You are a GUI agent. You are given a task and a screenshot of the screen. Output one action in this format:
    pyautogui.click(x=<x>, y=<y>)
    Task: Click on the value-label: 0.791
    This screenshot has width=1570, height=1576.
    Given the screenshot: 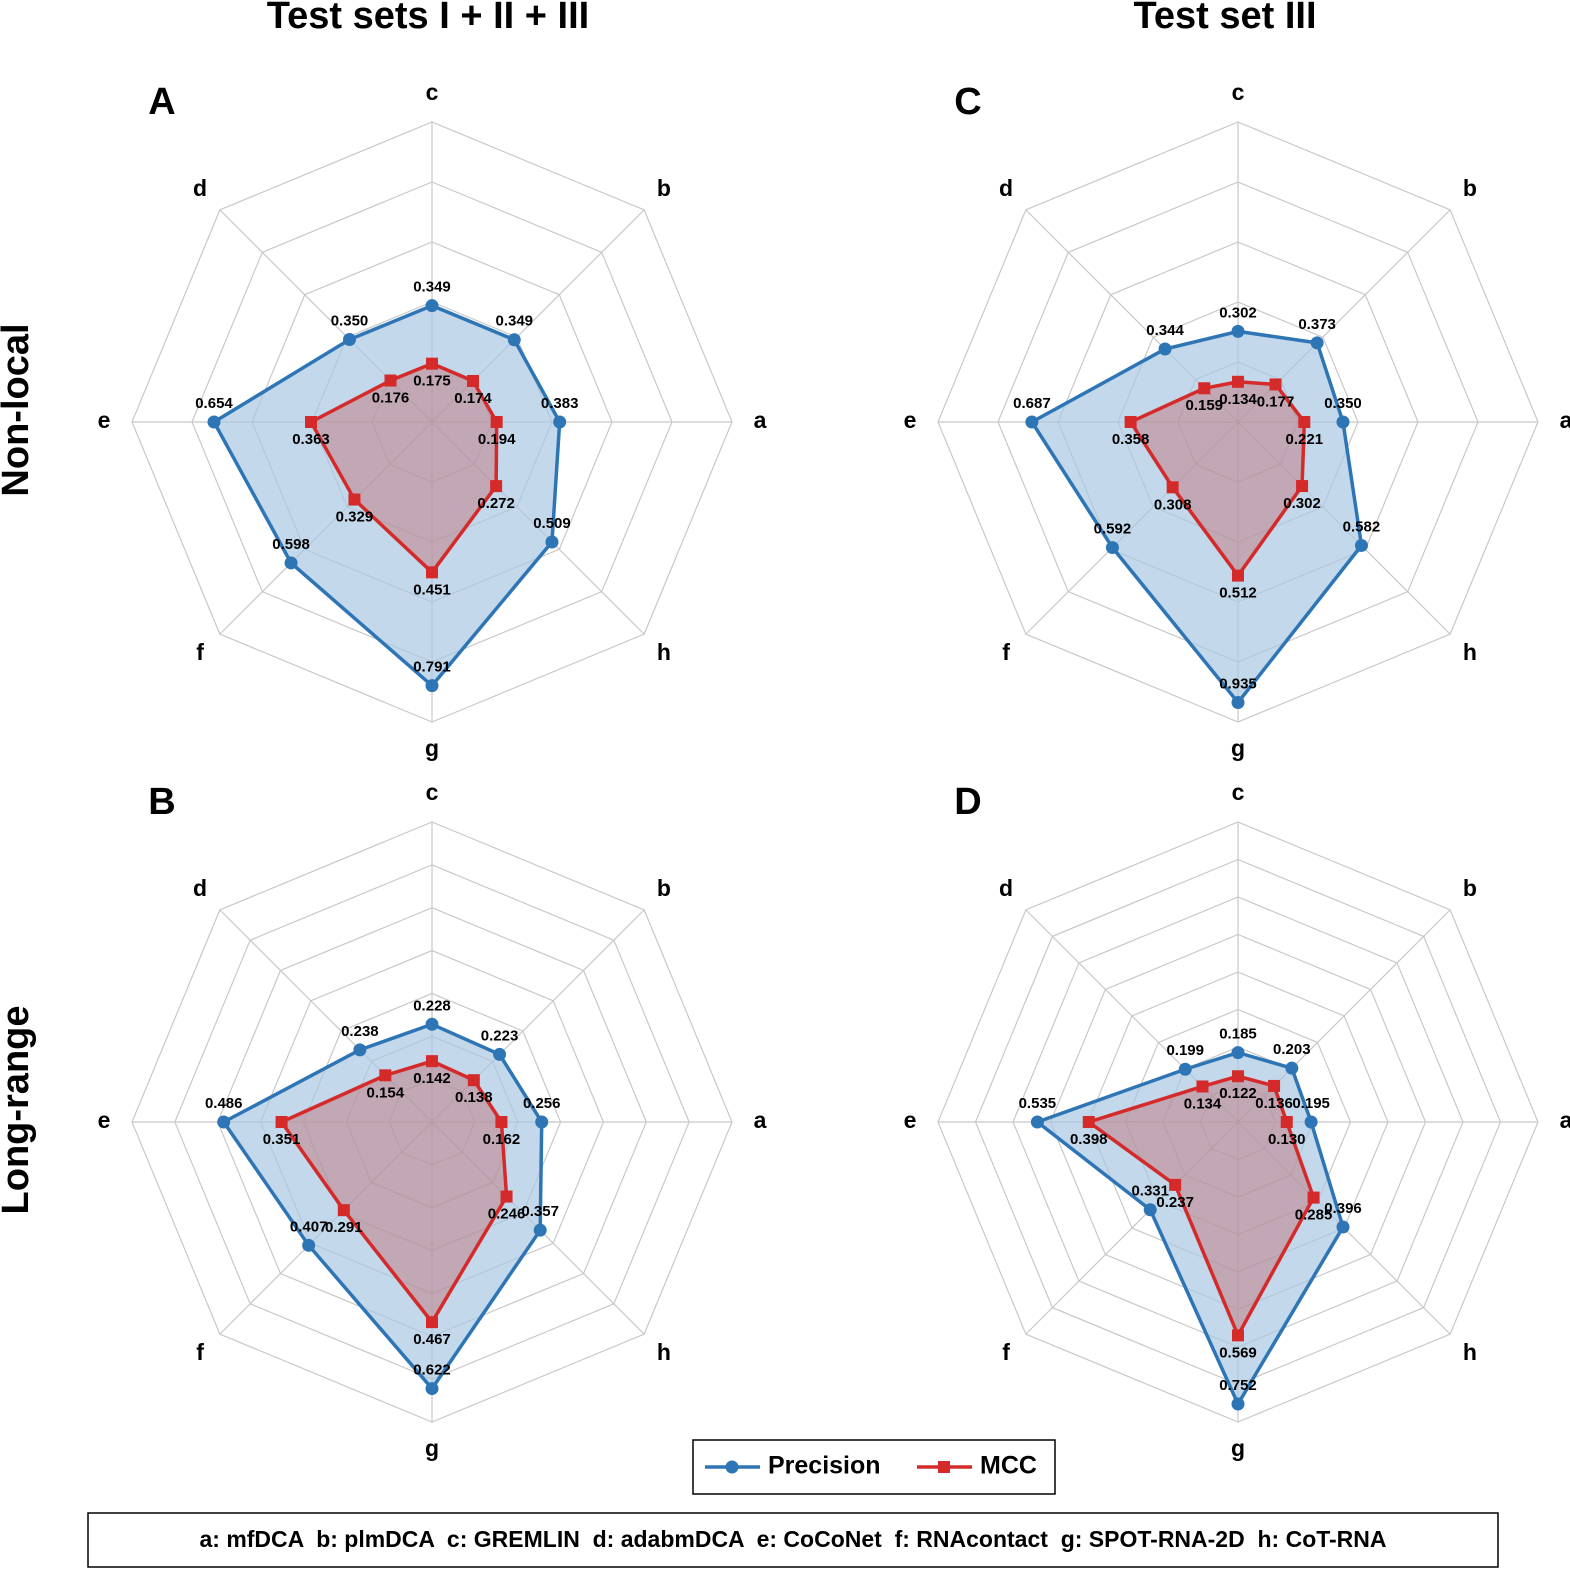 What is the action you would take?
    pyautogui.click(x=432, y=667)
    